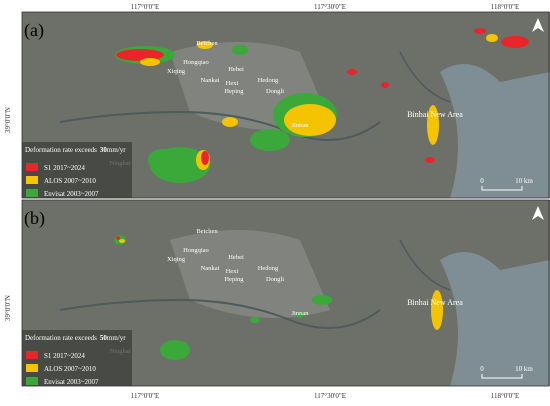 The width and height of the screenshot is (550, 406). Describe the element at coordinates (145, 7) in the screenshot. I see `top-axis-label: 117°0'0"E` at that location.